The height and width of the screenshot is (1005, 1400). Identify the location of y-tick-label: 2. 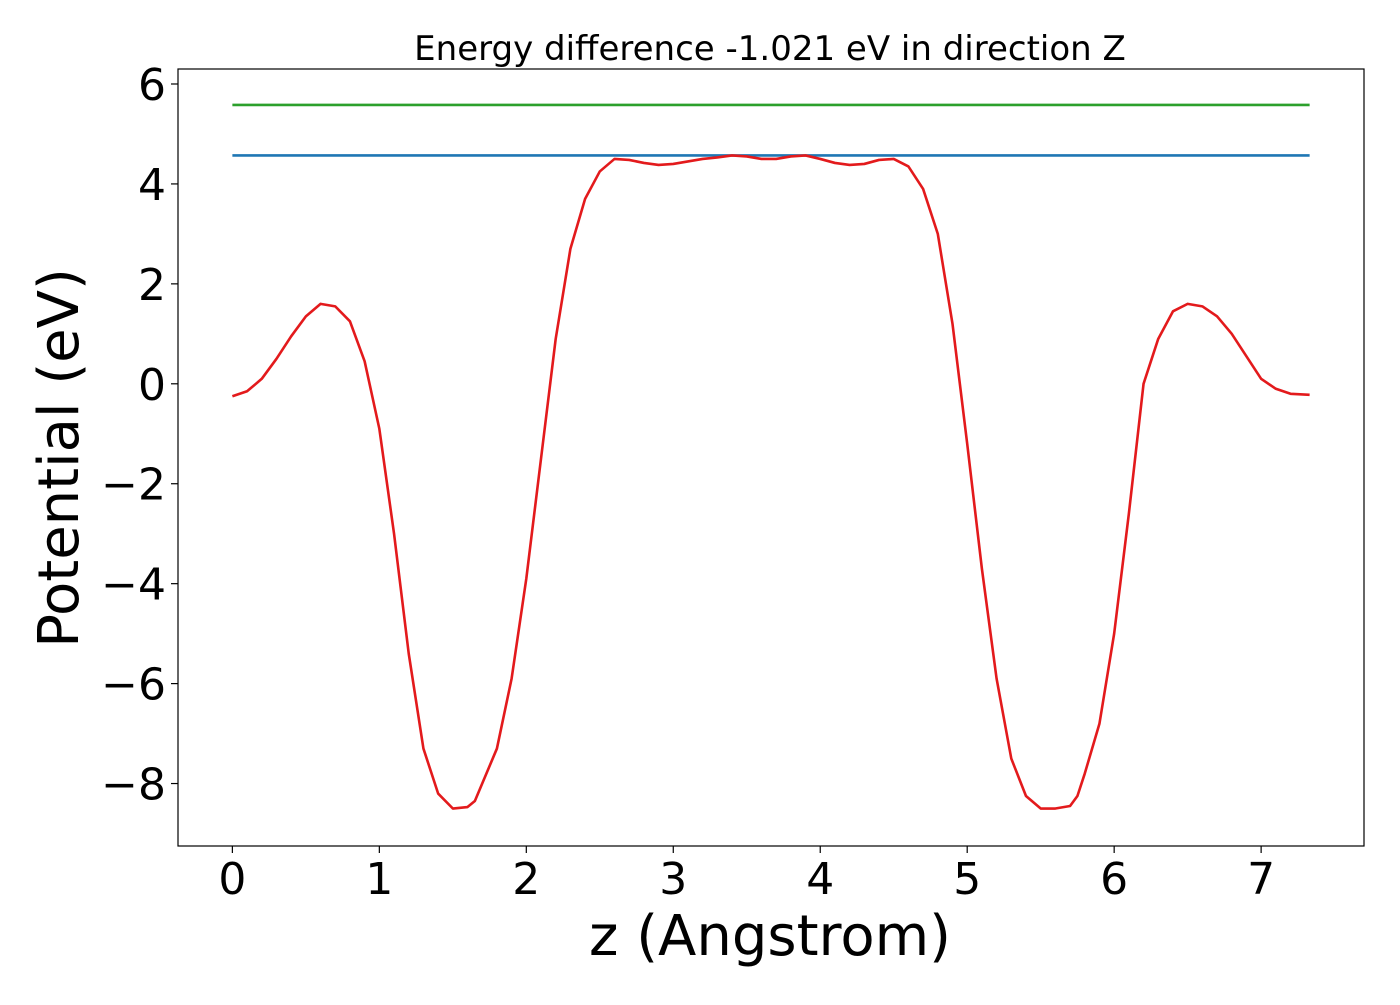
(152, 285).